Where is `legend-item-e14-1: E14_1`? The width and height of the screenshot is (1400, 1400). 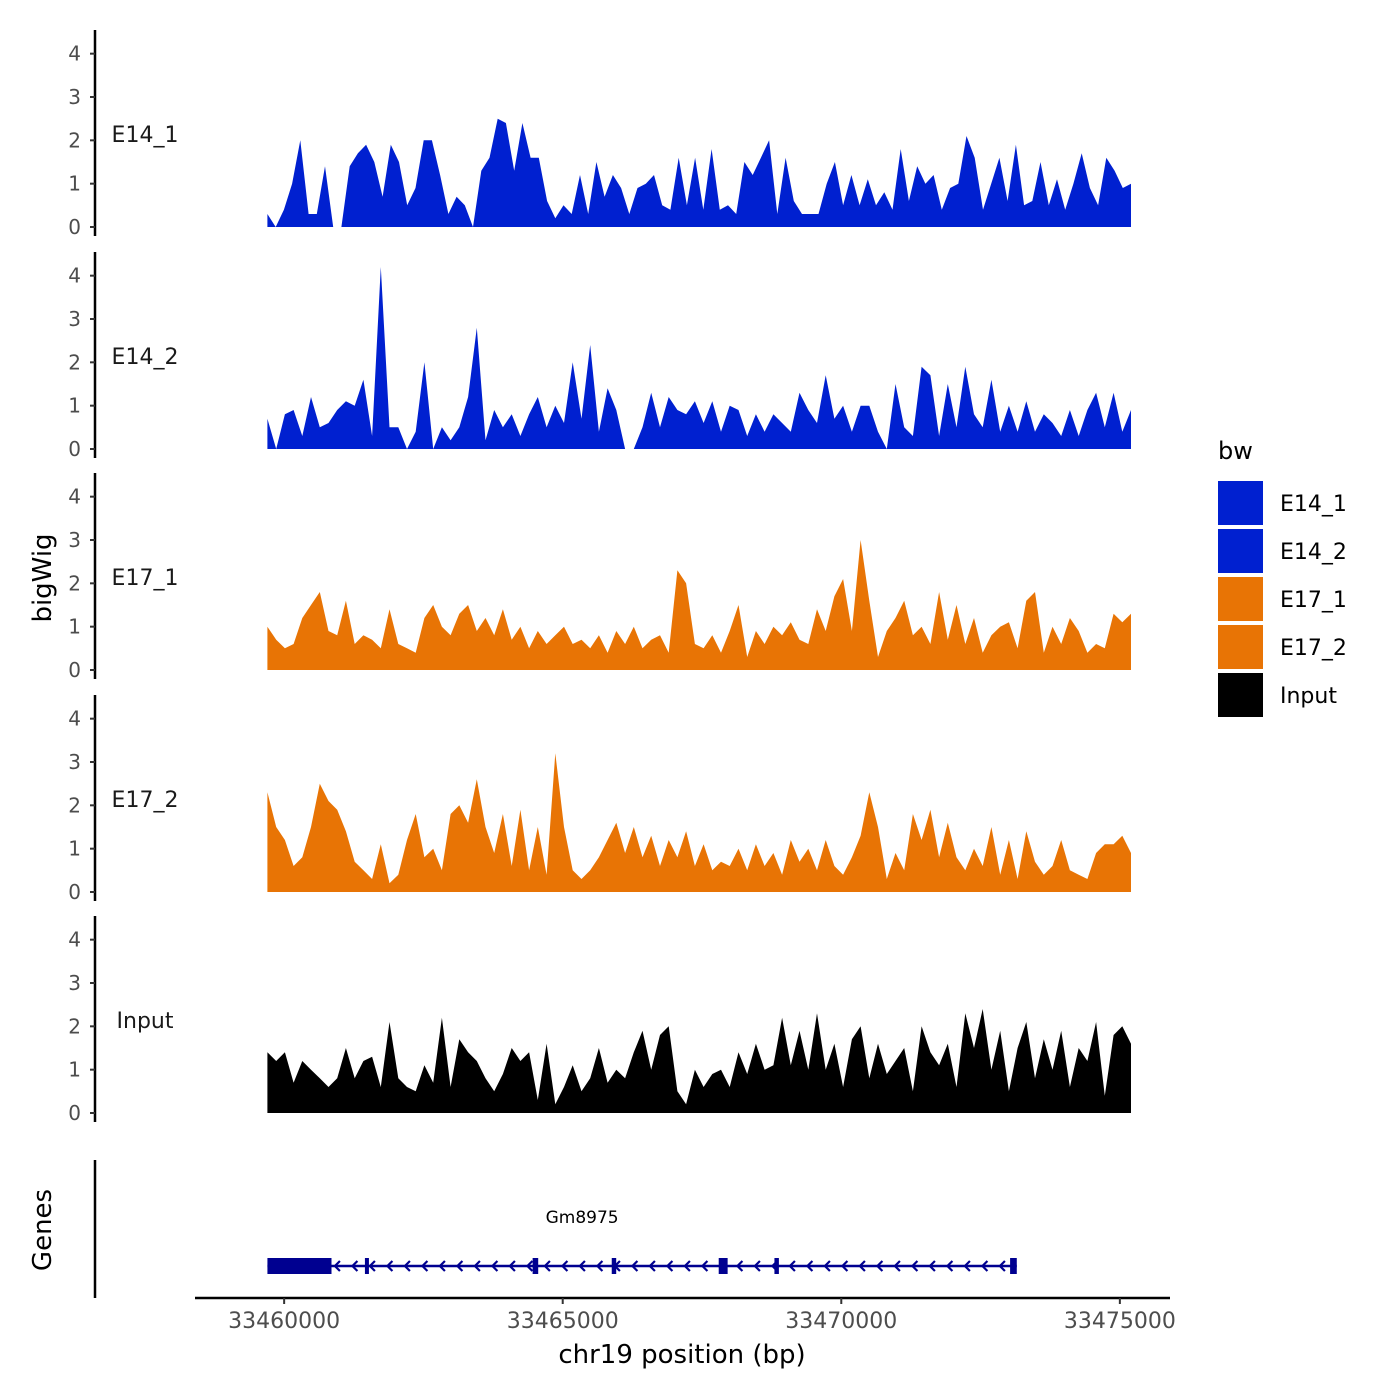
legend-item-e14-1: E14_1 is located at coordinates (1282, 503).